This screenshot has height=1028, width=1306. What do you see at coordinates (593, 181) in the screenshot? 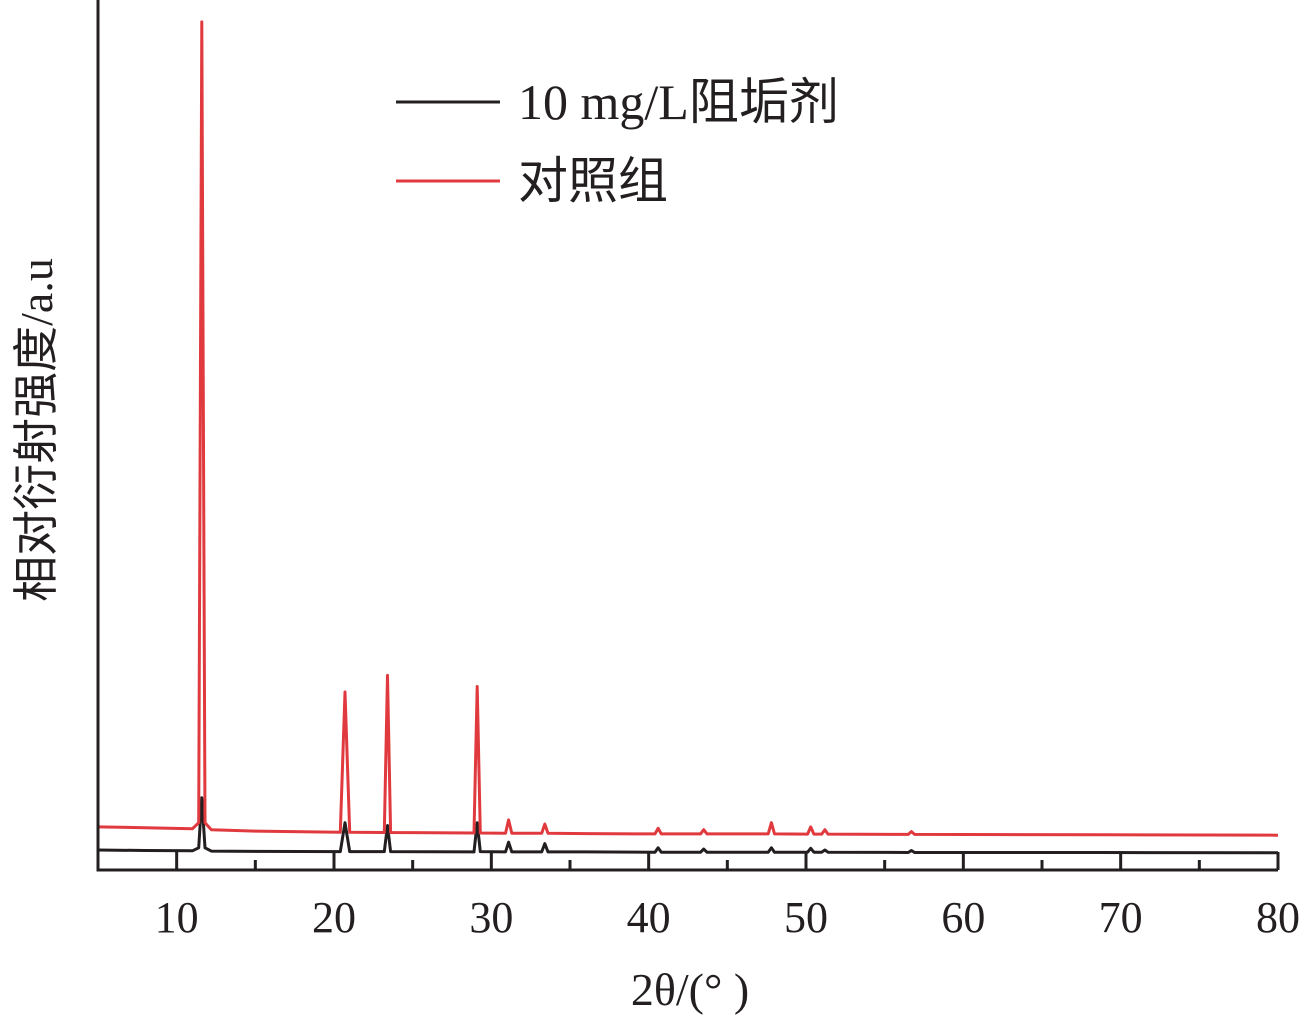
I see `legend-label-series-2: 对照组` at bounding box center [593, 181].